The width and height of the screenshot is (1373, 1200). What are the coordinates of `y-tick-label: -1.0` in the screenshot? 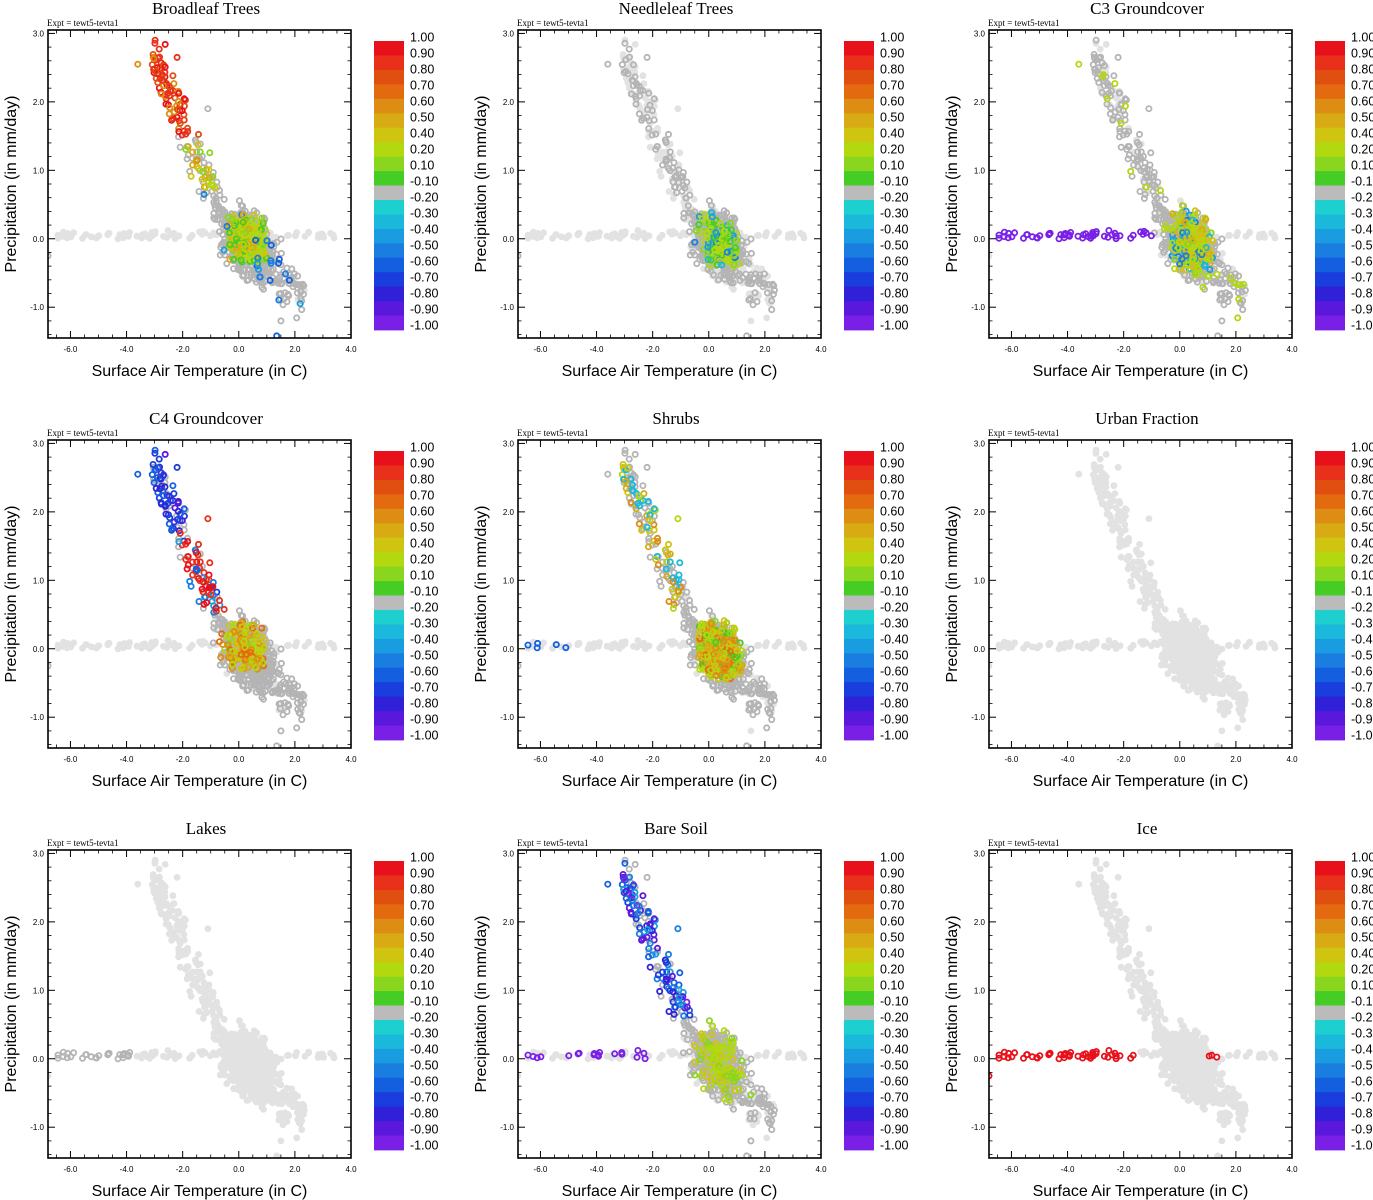 It's located at (37, 307).